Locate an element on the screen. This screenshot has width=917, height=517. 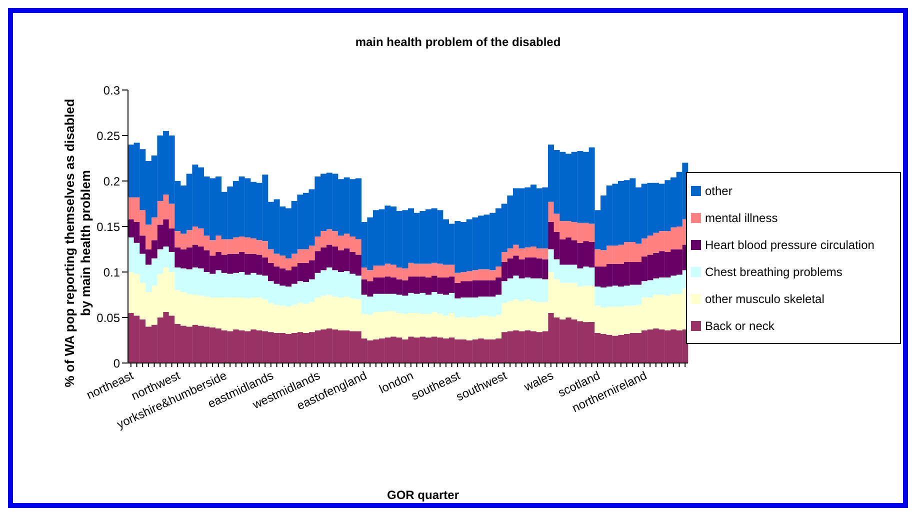
legend-label: Chest breathing problems is located at coordinates (773, 271).